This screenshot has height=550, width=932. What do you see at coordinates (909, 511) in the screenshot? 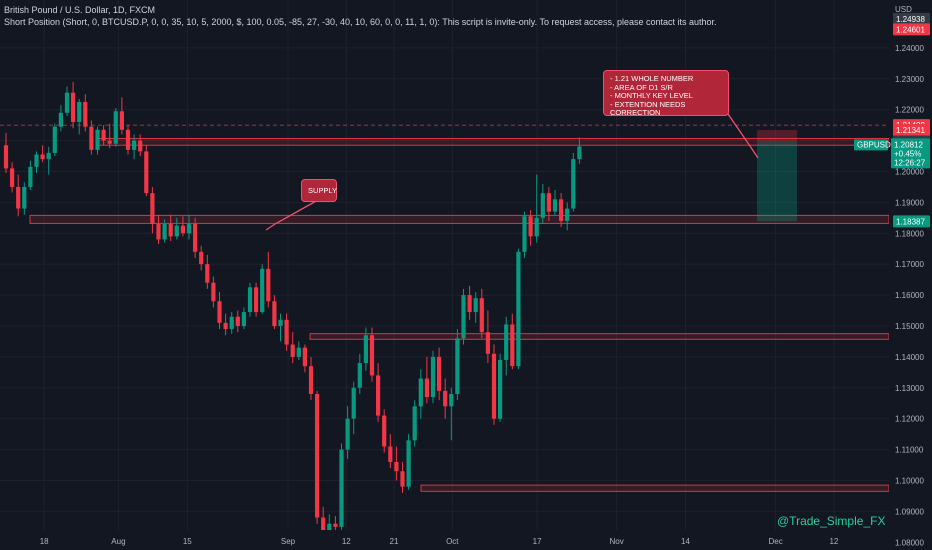
I see `price-tick-label: 1.09000` at bounding box center [909, 511].